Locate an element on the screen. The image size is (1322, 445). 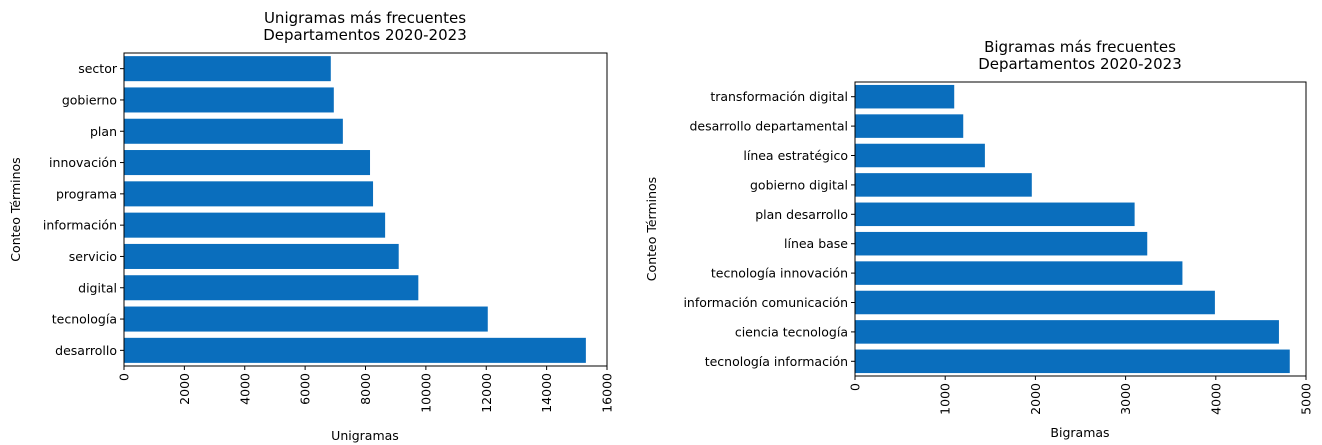
category-label: tecnología innovación is located at coordinates (779, 273).